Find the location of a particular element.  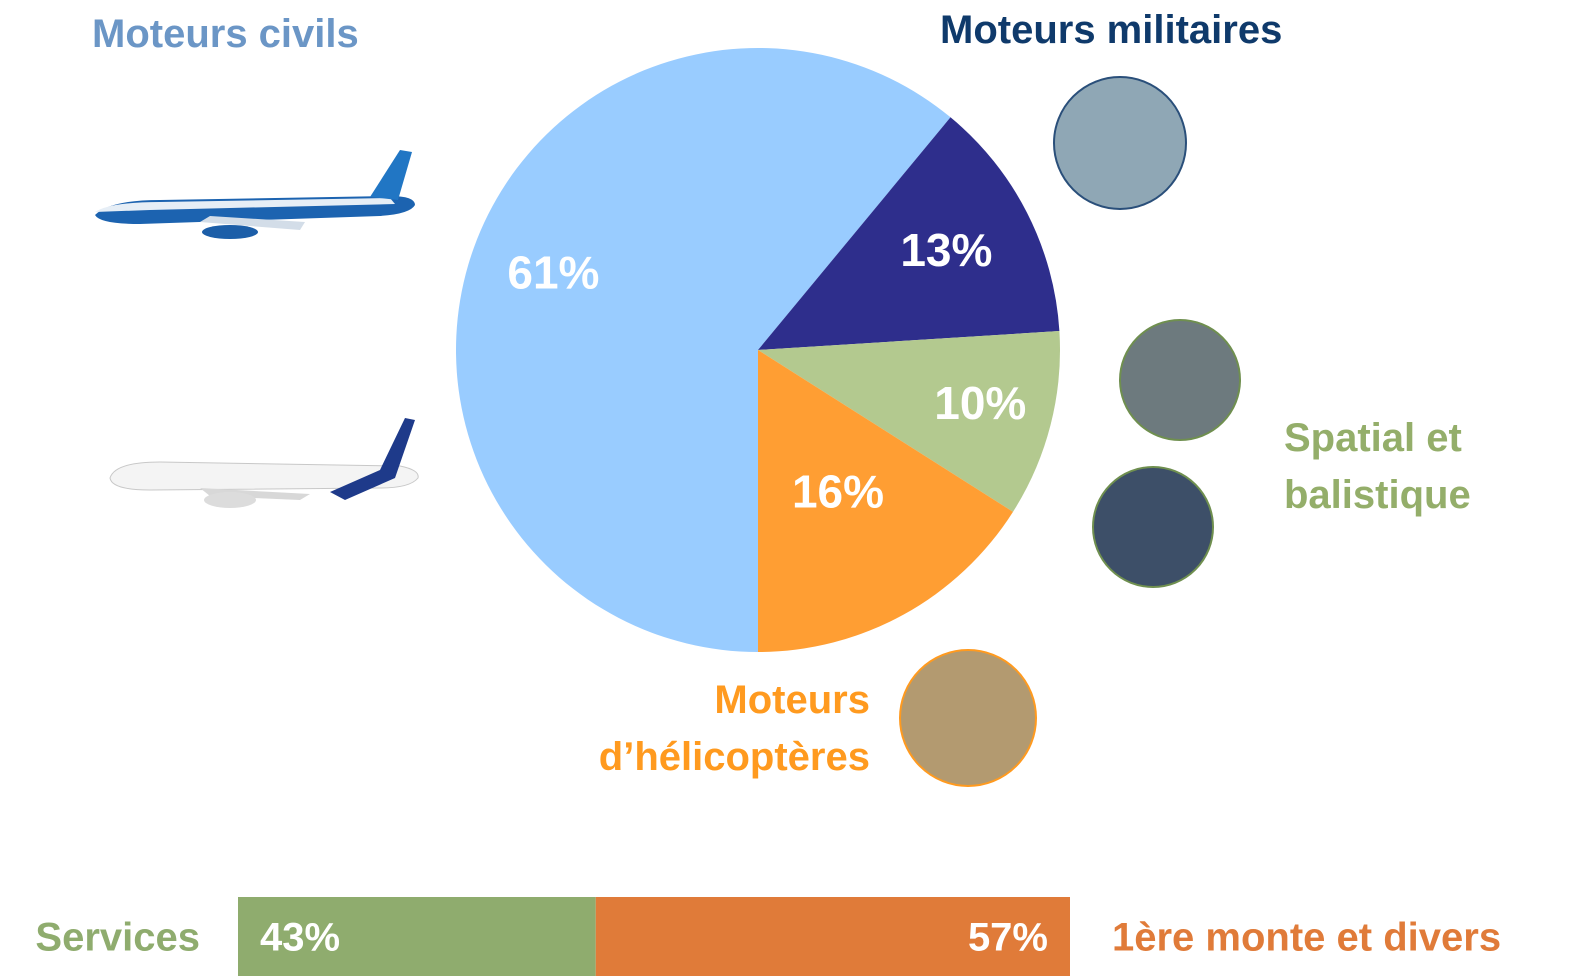

icon-helicopter is located at coordinates (968, 718).